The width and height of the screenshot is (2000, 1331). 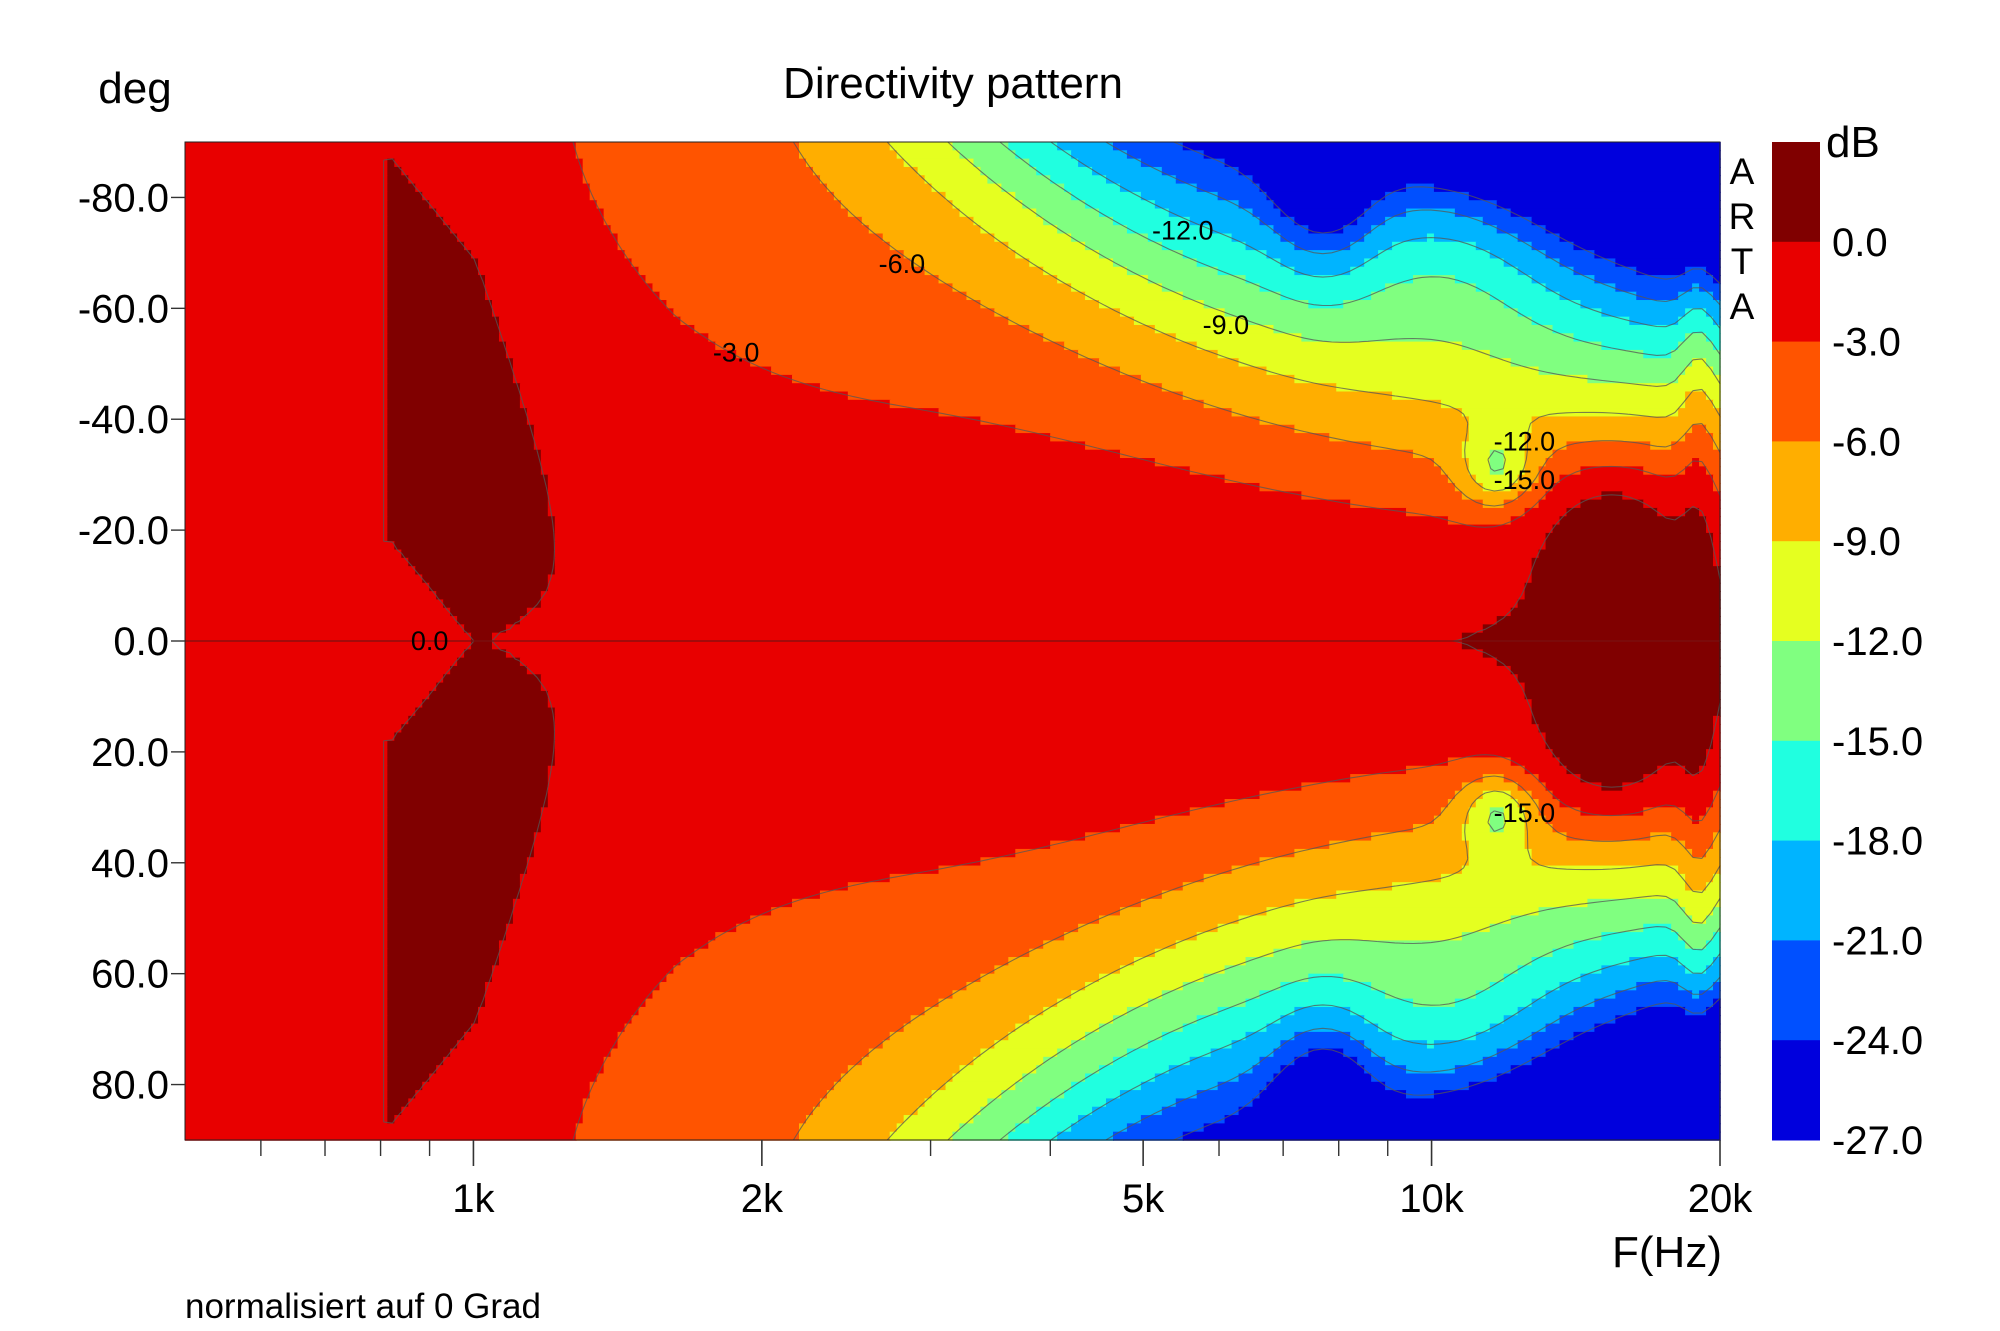 I want to click on contour-label: -9.0, so click(x=1226, y=325).